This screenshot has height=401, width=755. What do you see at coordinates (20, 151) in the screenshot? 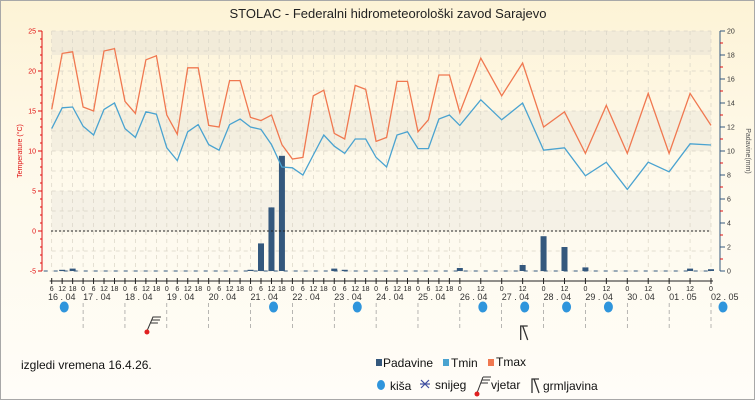
I see `left-axis-label: Temperature (°C)` at bounding box center [20, 151].